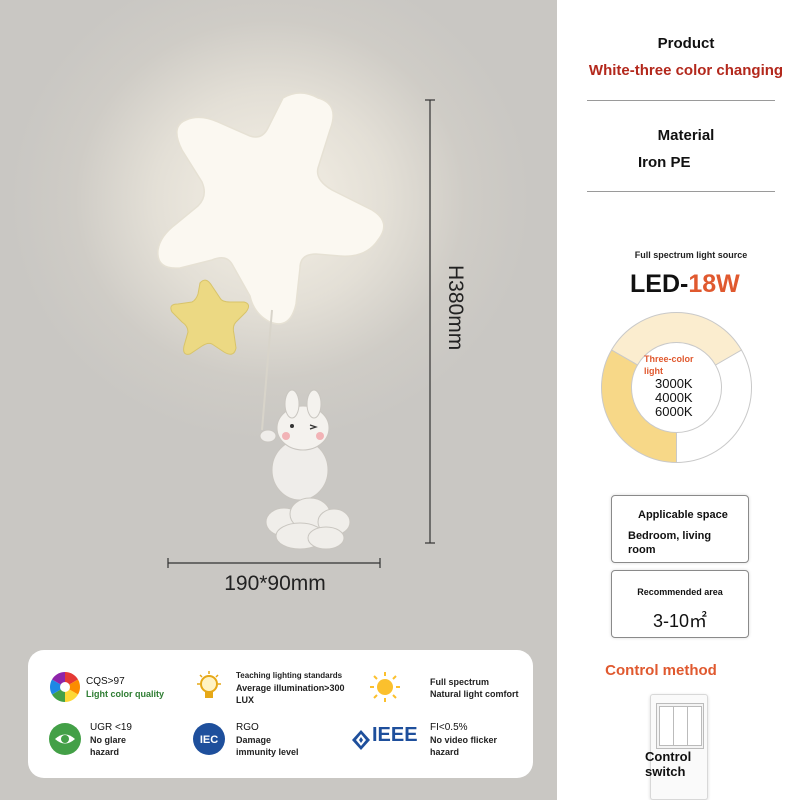  I want to click on ieee-icon: IEEE, so click(385, 738).